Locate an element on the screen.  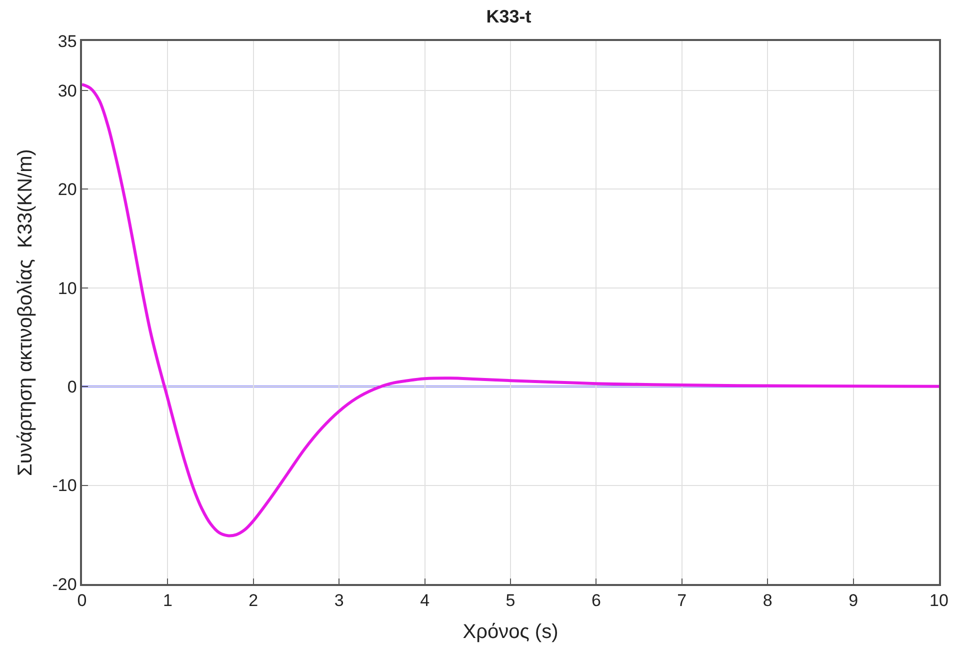
x-axis-title: Χρόνος (s) is located at coordinates (510, 632).